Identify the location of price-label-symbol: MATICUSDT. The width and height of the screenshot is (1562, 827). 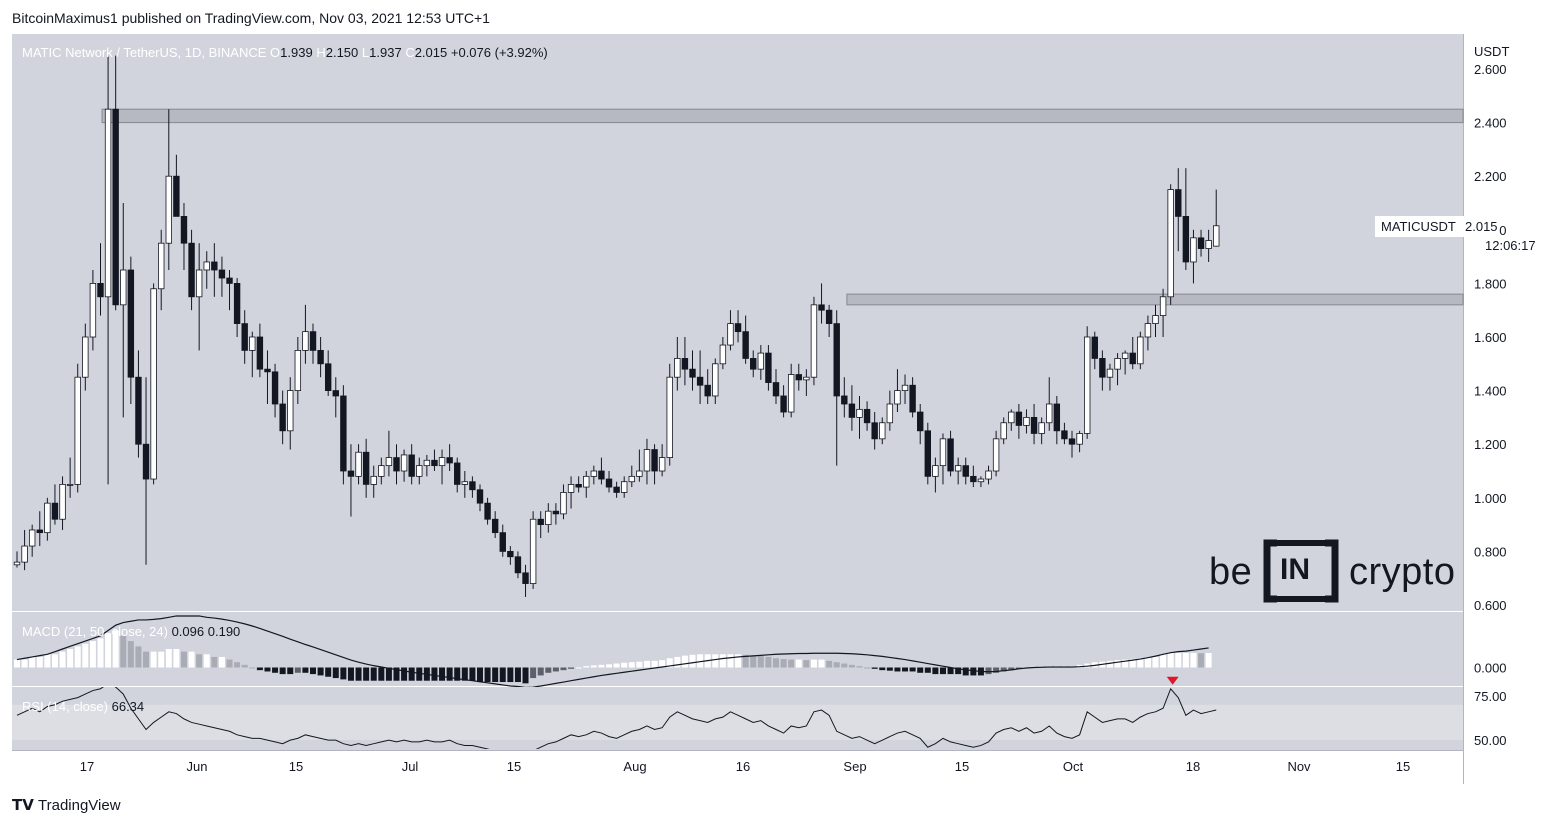
(1418, 226).